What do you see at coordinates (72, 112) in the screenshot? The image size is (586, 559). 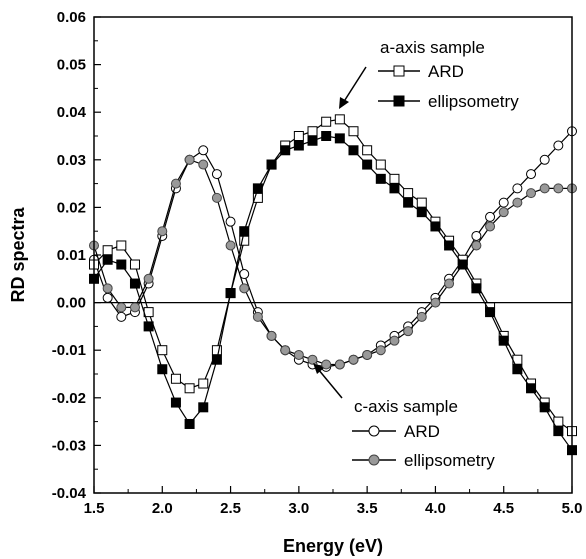 I see `y-tick-label: 0.04` at bounding box center [72, 112].